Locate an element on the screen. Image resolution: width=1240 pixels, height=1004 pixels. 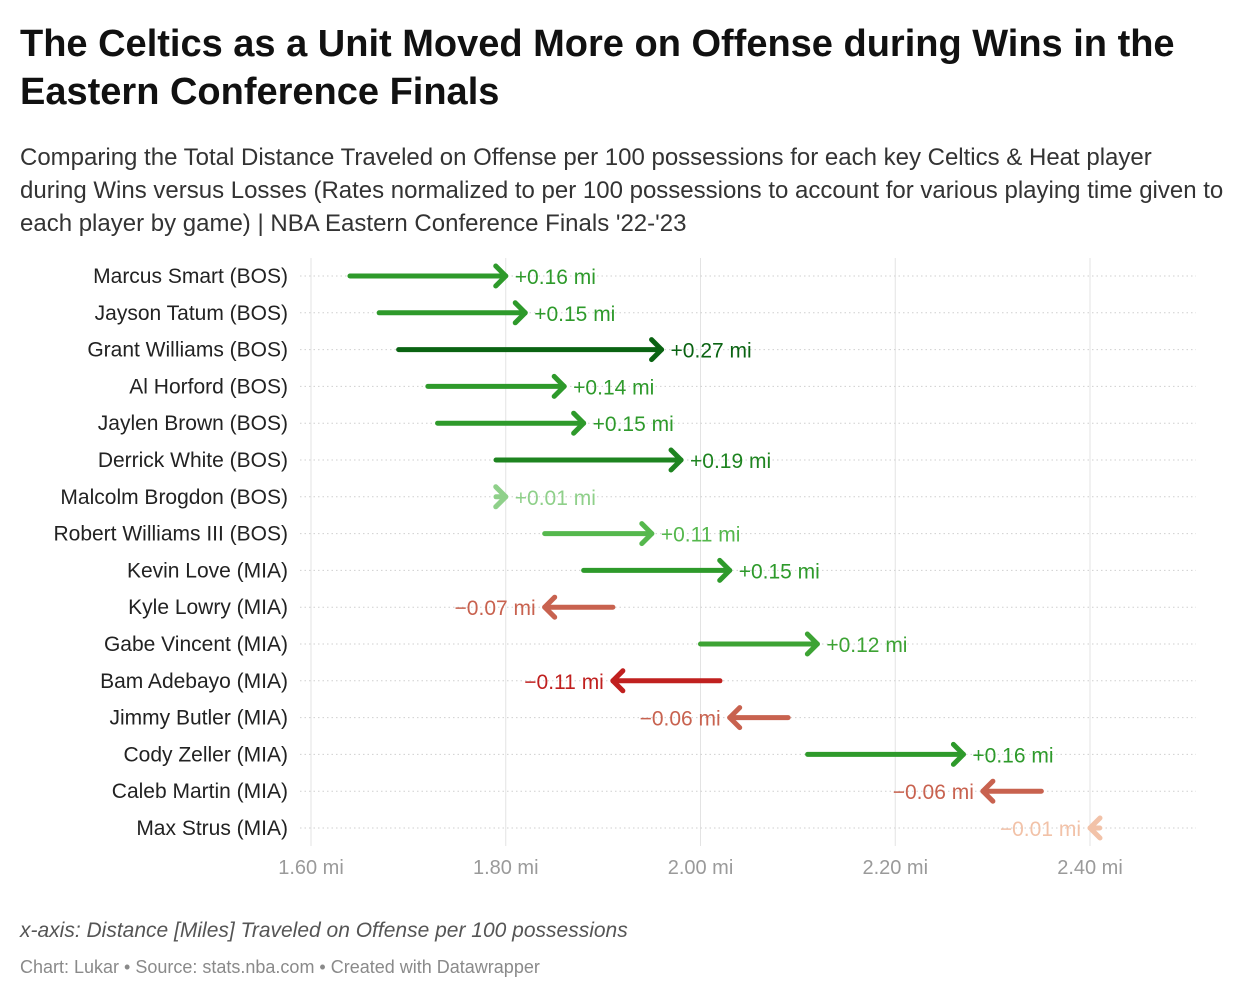
player-label: Al Horford (BOS) is located at coordinates (208, 386).